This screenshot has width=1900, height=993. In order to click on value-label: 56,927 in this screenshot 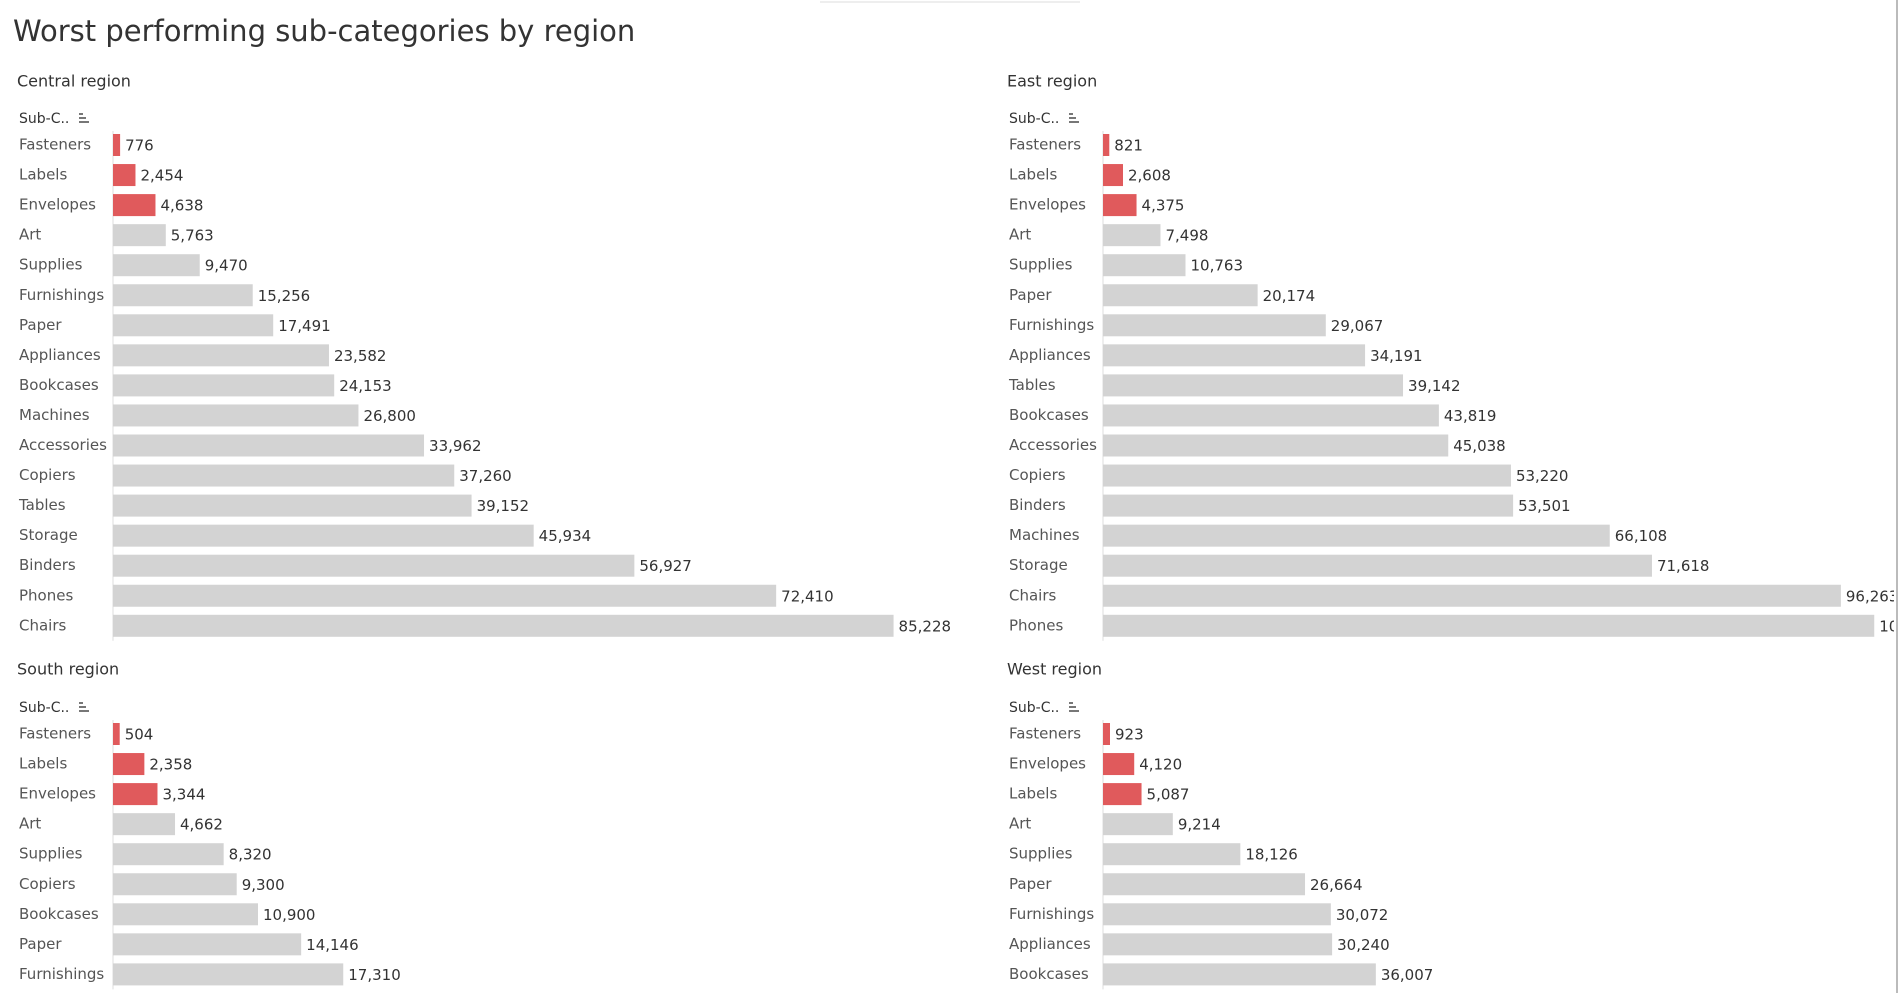, I will do `click(665, 566)`.